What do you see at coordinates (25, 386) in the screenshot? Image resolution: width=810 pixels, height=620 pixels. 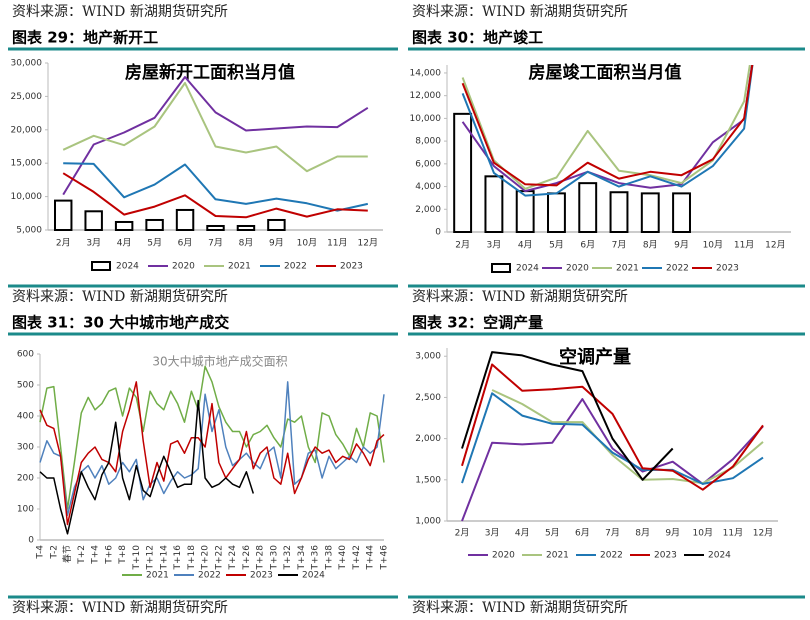 I see `y-tick-label: 500` at bounding box center [25, 386].